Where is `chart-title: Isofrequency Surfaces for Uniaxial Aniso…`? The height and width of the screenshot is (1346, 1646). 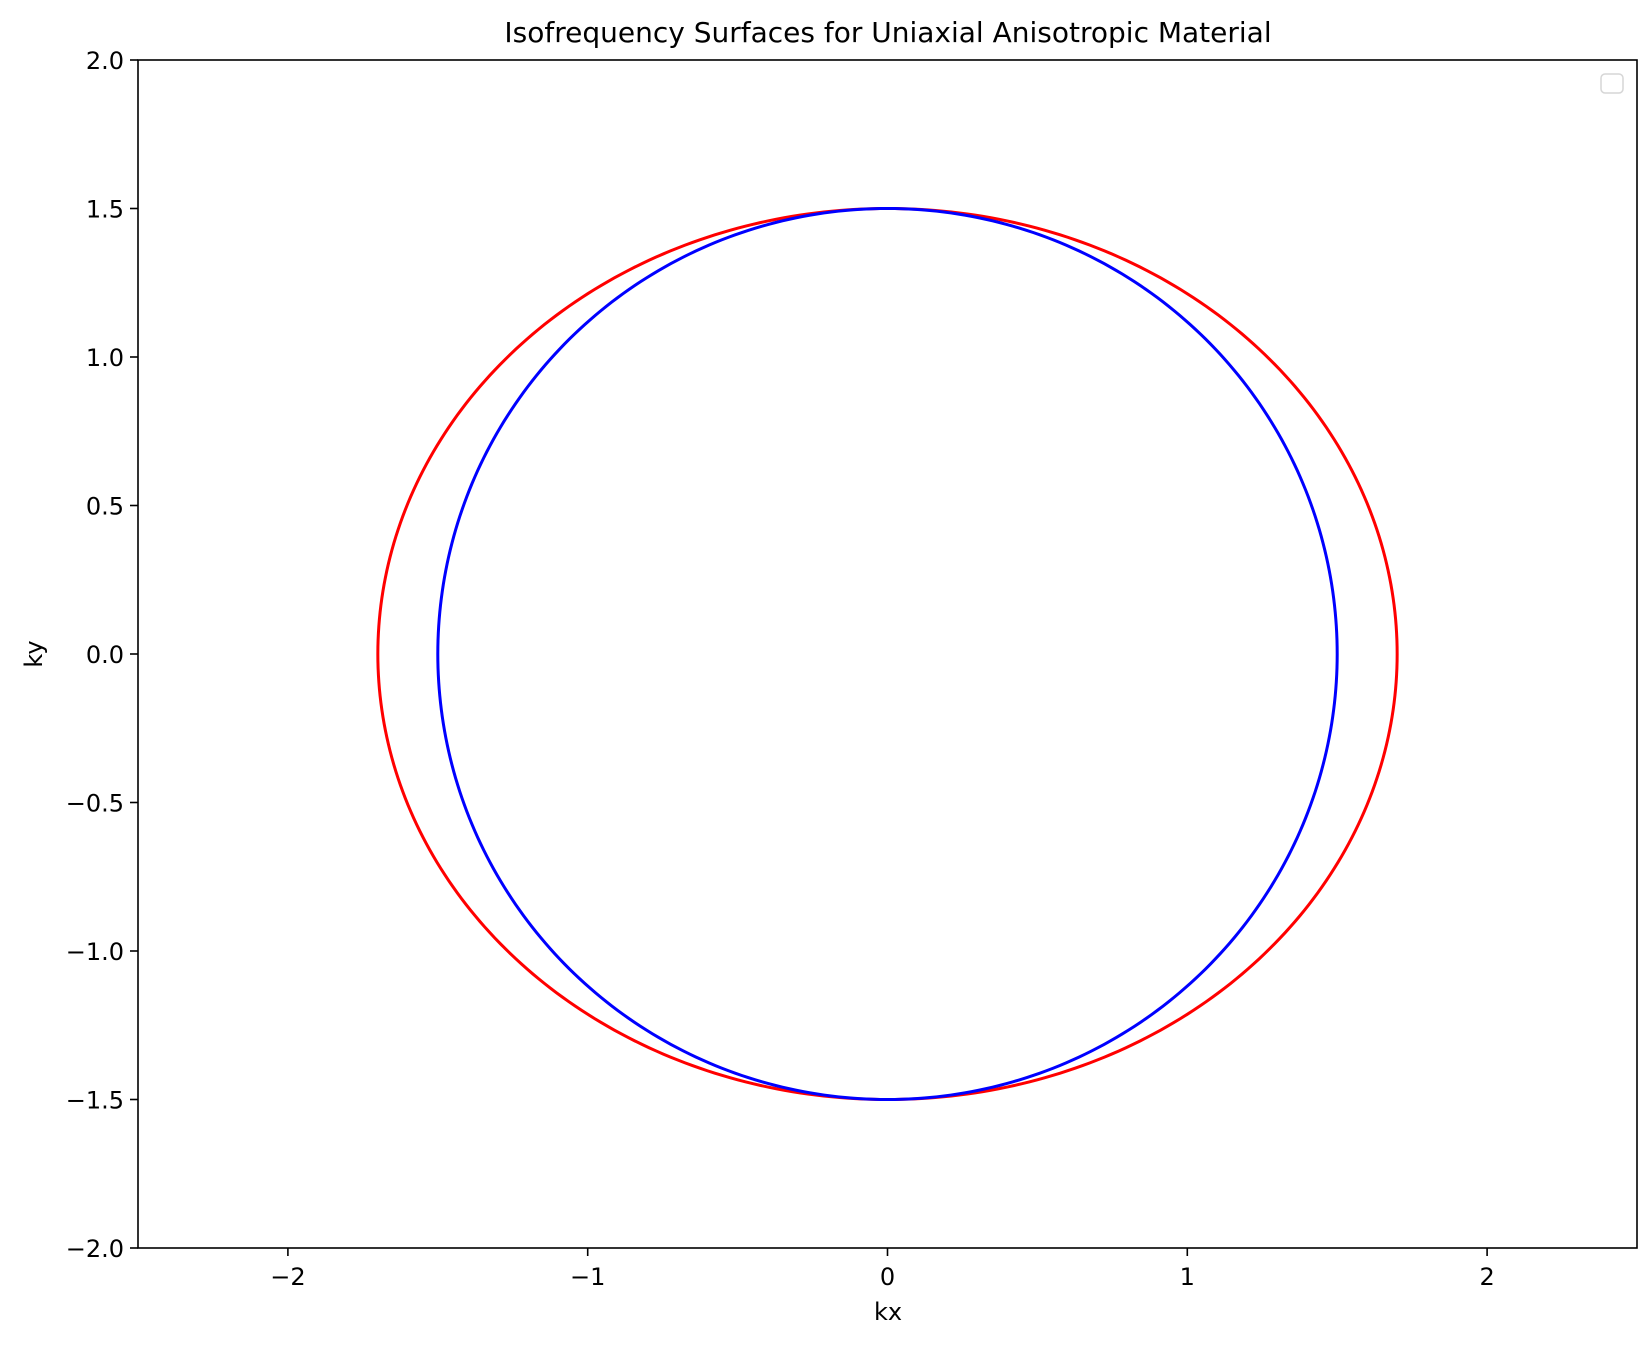 chart-title: Isofrequency Surfaces for Uniaxial Aniso… is located at coordinates (887, 32).